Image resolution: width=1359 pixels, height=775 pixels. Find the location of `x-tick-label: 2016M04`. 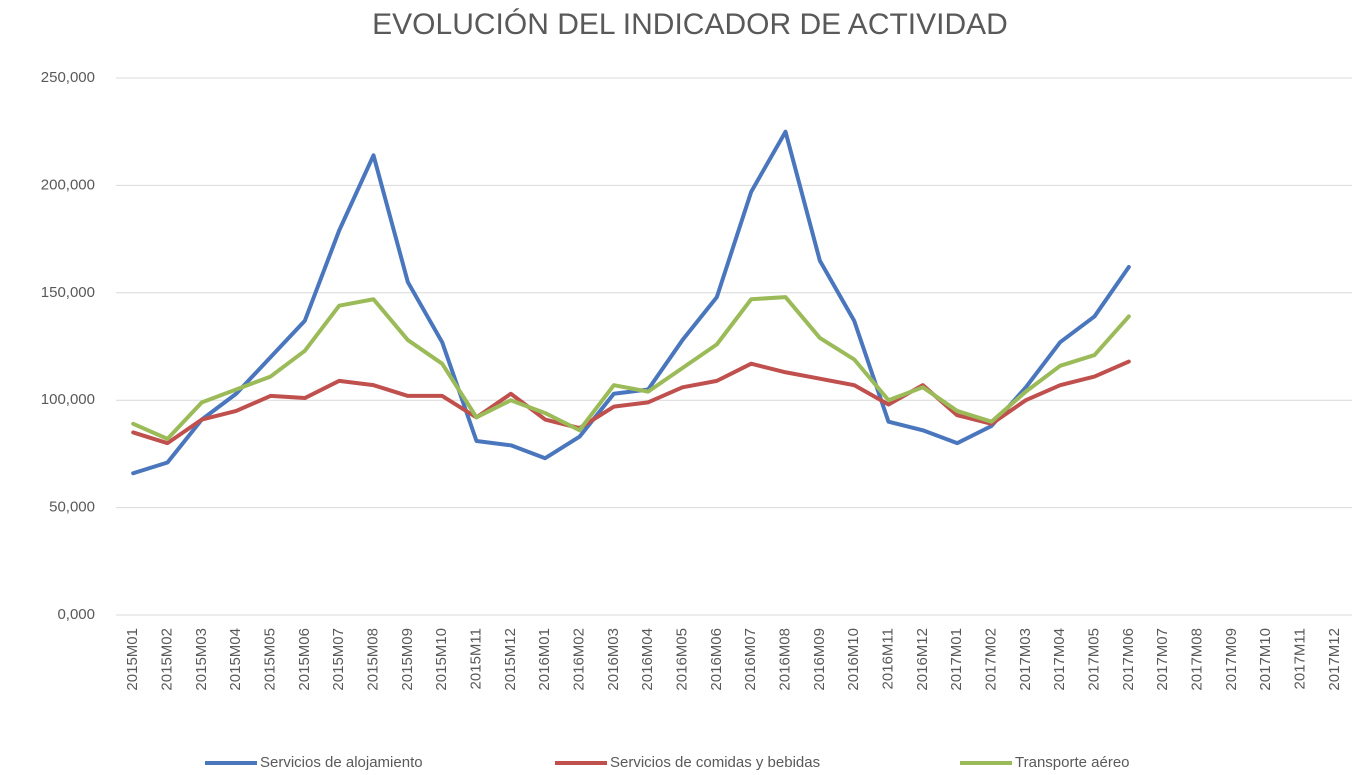

x-tick-label: 2016M04 is located at coordinates (647, 659).